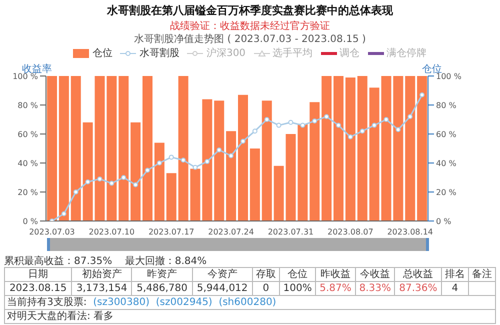  What do you see at coordinates (250, 317) in the screenshot?
I see `text: 对明天大盘的看法: 看多` at bounding box center [250, 317].